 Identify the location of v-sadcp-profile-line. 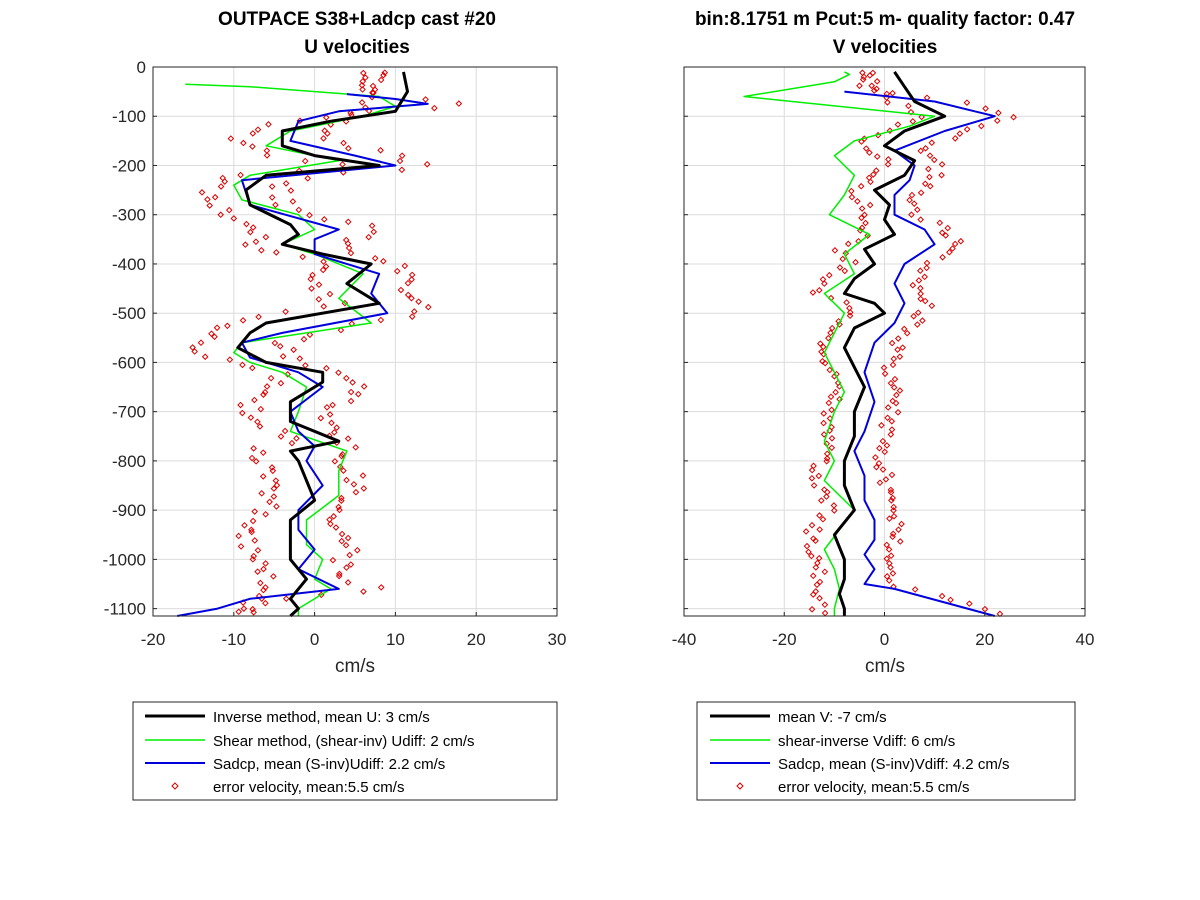
(920, 353).